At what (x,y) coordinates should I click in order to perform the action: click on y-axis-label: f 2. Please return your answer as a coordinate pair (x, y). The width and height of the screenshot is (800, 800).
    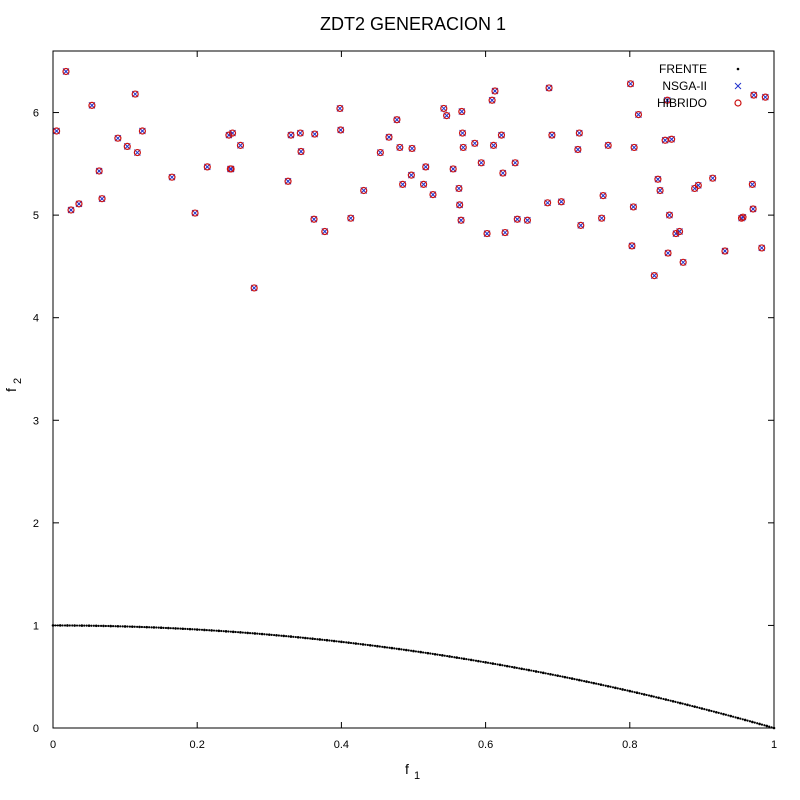
    Looking at the image, I should click on (13, 385).